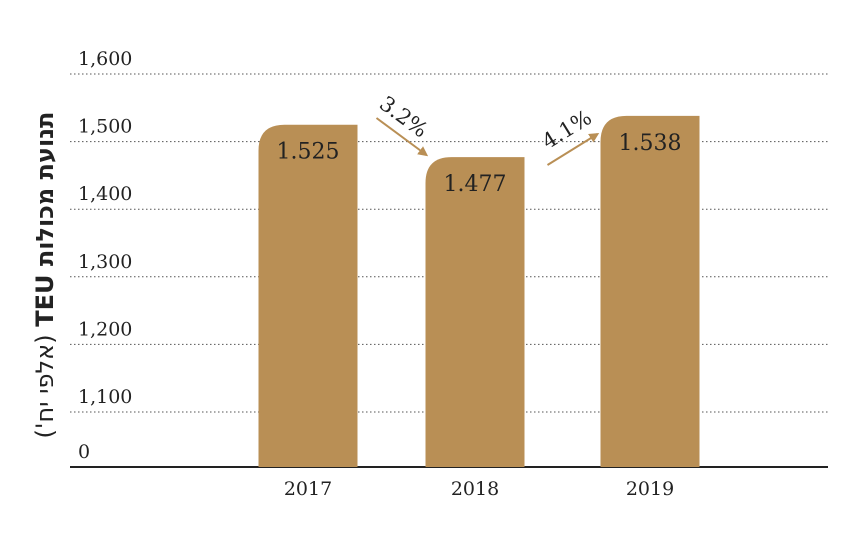 This screenshot has width=850, height=556. Describe the element at coordinates (105, 127) in the screenshot. I see `y-tick-label: 1,500` at that location.